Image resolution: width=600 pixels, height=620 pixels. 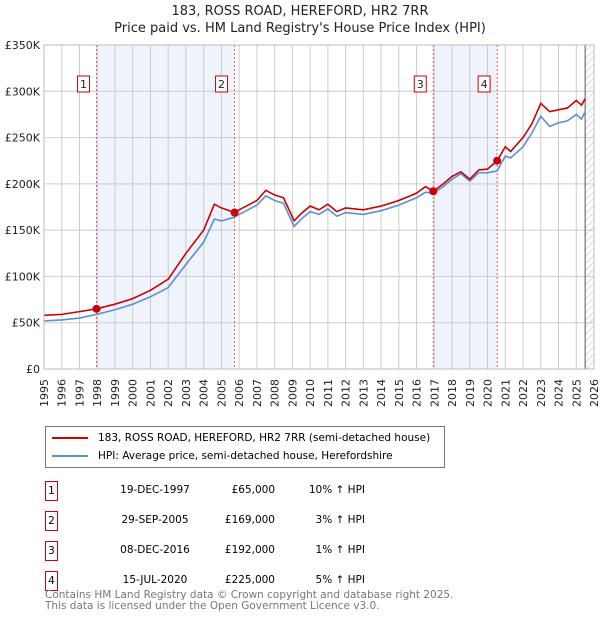 I want to click on x-tick-label: 1998, so click(x=97, y=393).